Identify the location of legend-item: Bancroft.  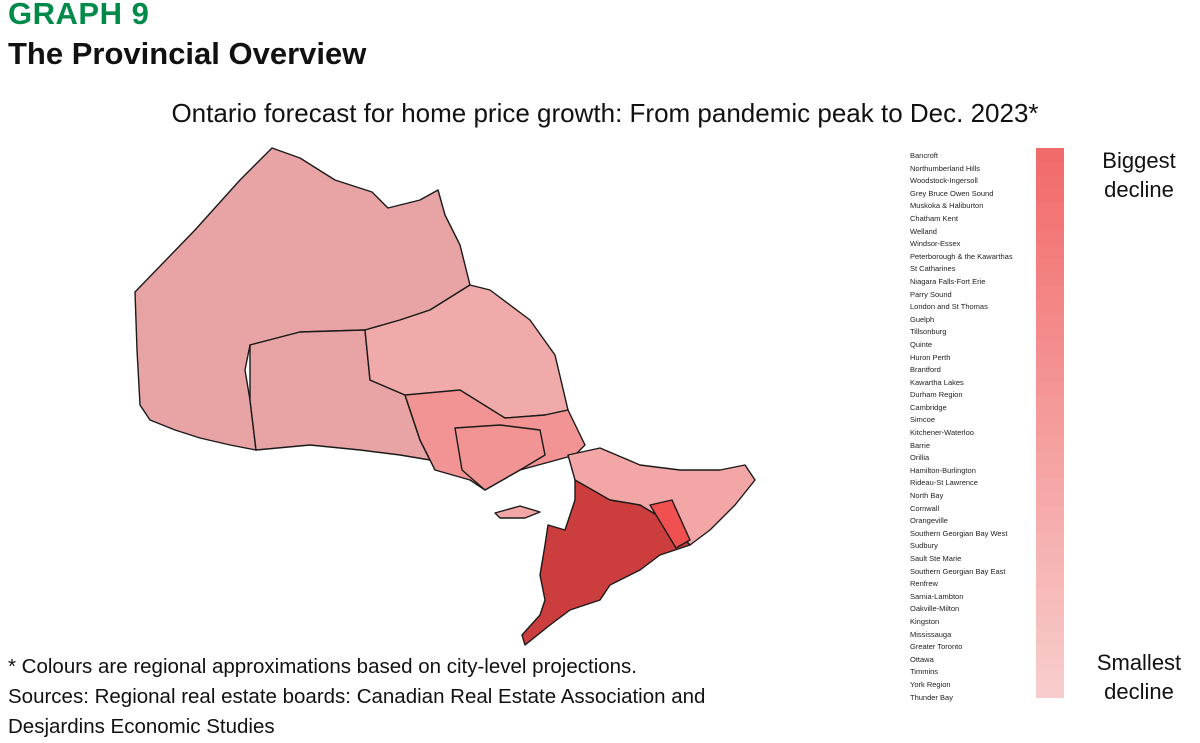
(924, 155).